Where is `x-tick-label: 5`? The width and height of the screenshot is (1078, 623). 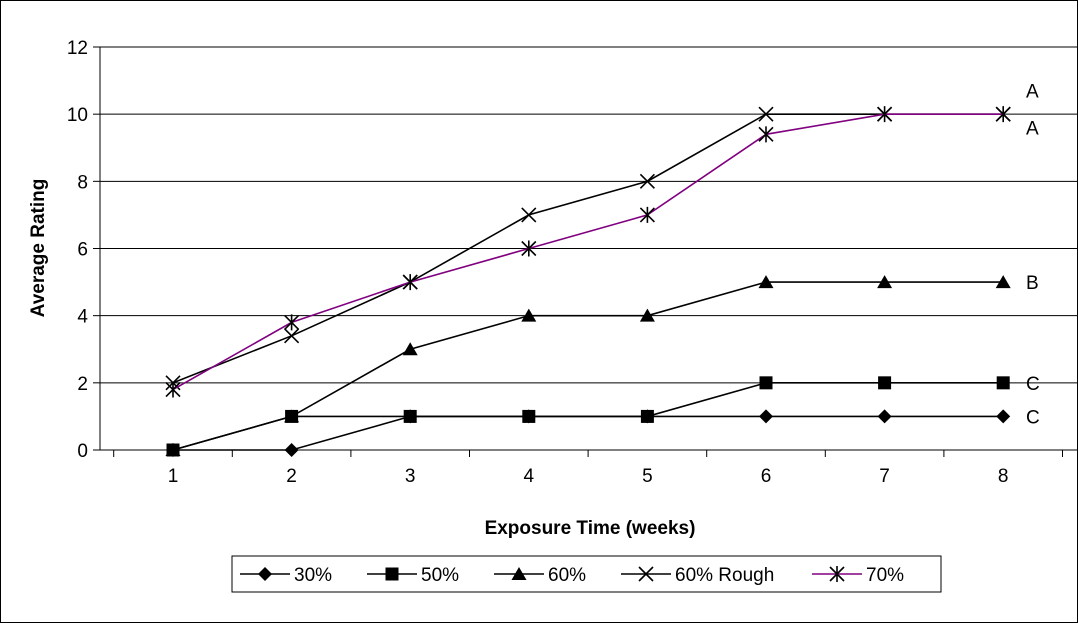 x-tick-label: 5 is located at coordinates (647, 476).